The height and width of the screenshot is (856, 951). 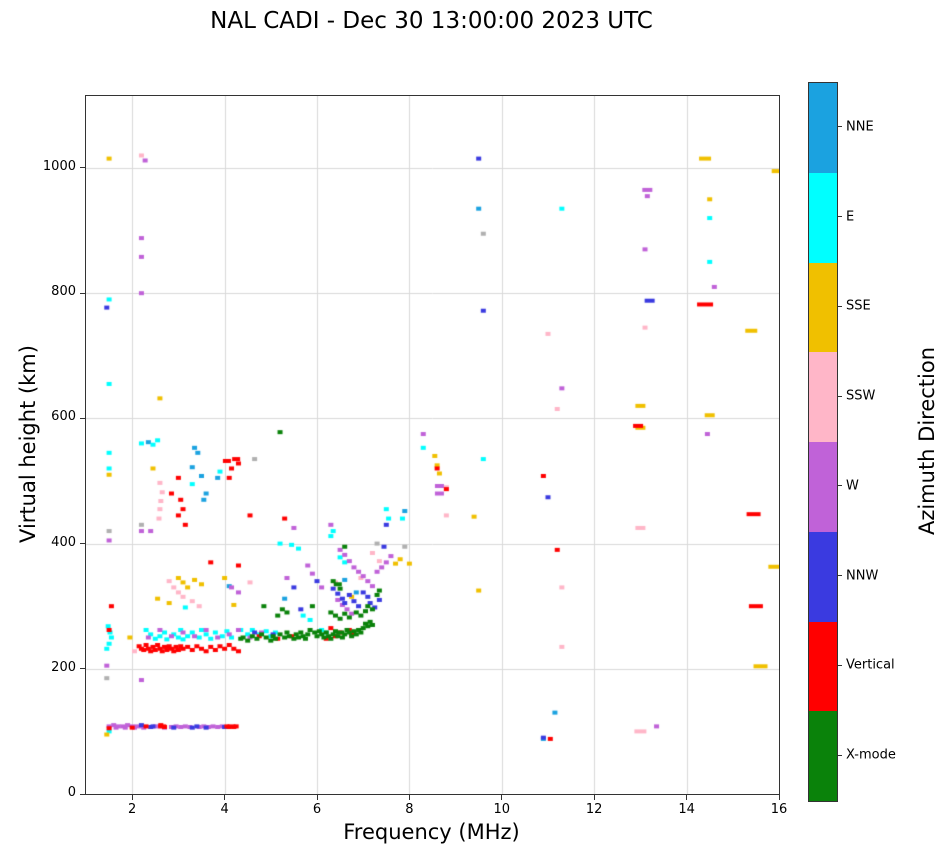 What do you see at coordinates (823, 397) in the screenshot?
I see `colorbar-segment-ssw` at bounding box center [823, 397].